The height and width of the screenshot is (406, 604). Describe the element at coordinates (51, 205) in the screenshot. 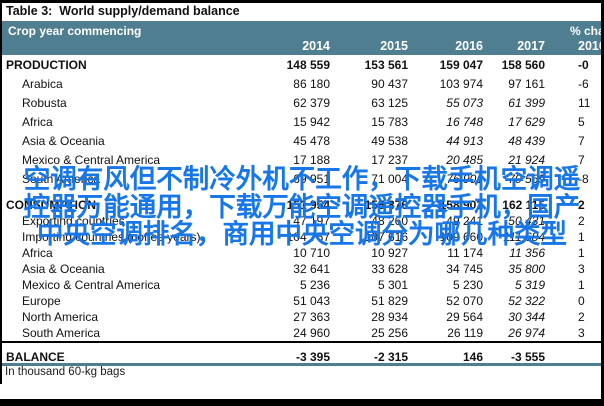

I see `row-label: CONSUMPTION` at that location.